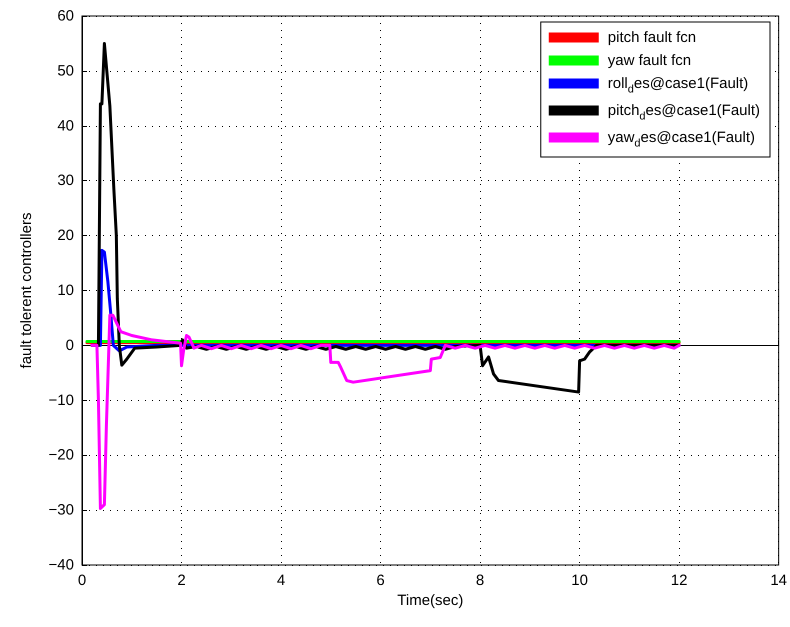  I want to click on y-tick-label: −20, so click(61, 455).